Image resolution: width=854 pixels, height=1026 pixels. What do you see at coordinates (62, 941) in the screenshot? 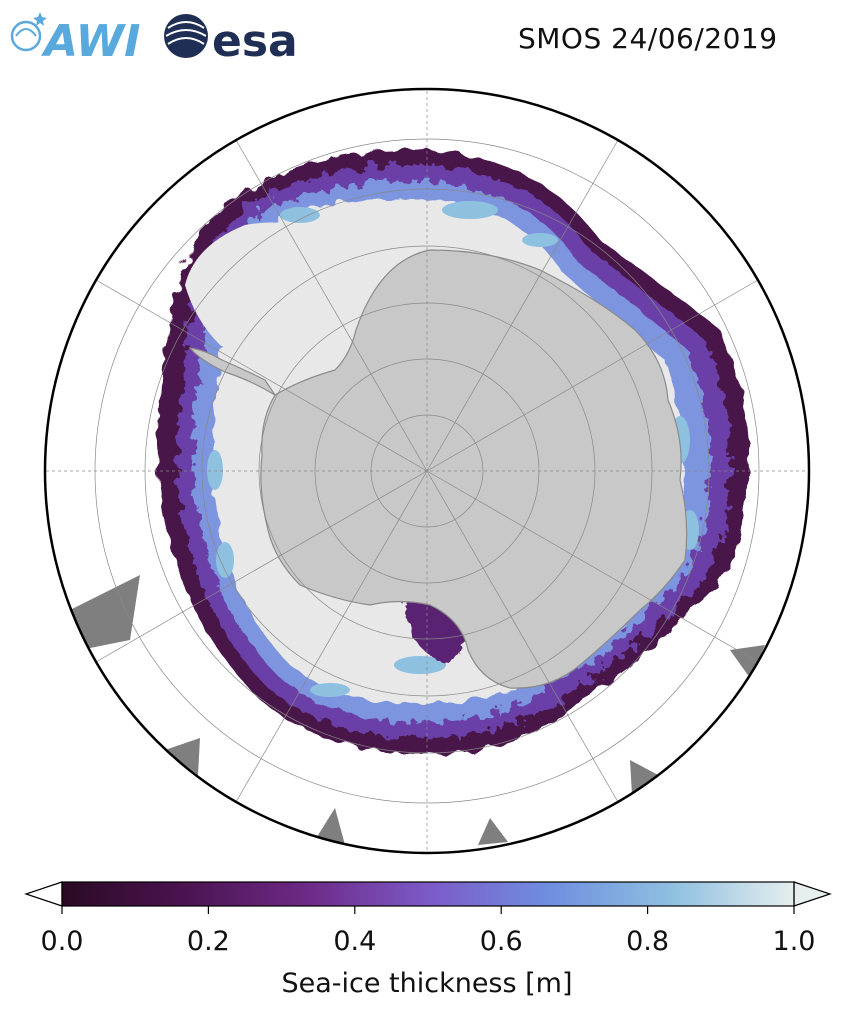
I see `colorbar-tick-label: 0.0` at bounding box center [62, 941].